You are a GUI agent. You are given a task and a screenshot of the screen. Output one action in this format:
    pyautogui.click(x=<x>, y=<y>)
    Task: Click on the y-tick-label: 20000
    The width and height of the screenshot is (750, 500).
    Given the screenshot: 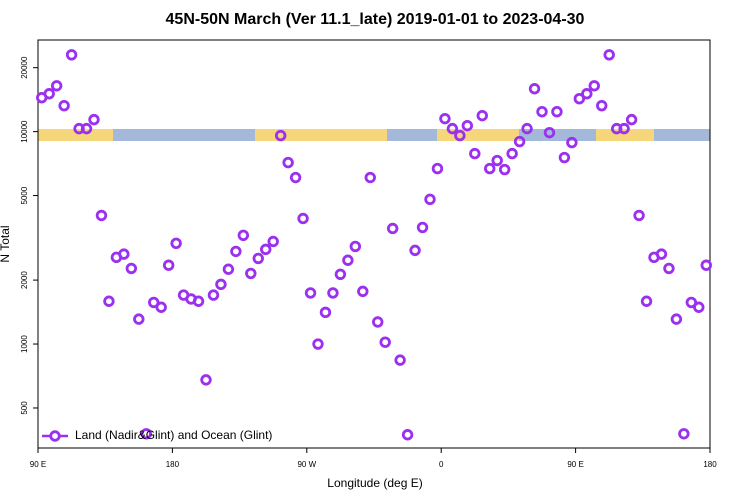 What is the action you would take?
    pyautogui.click(x=24, y=67)
    